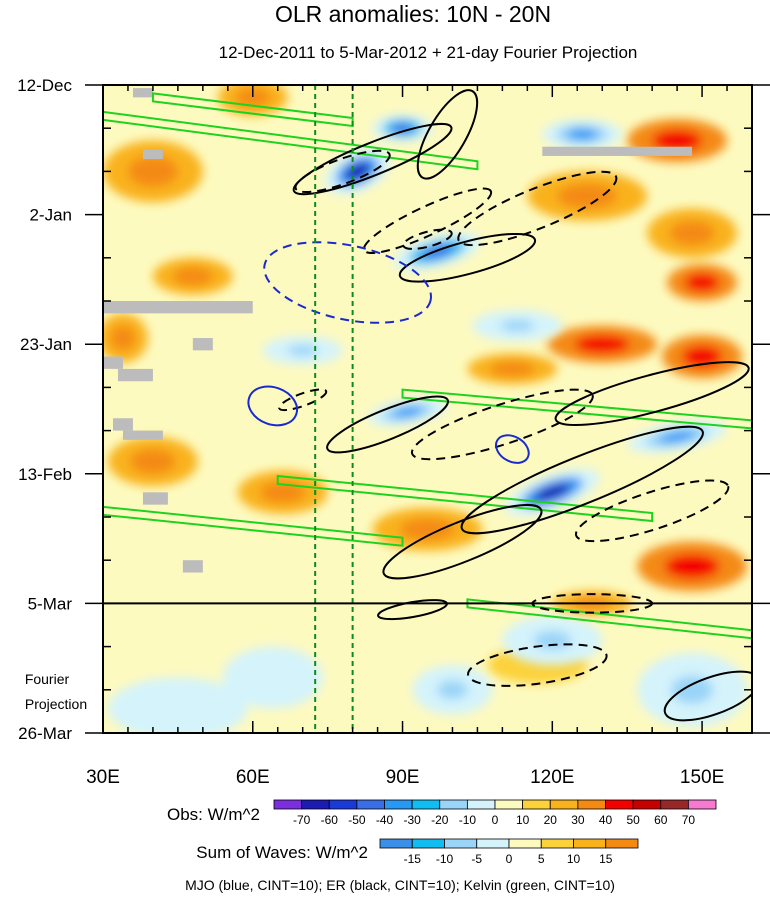 The width and height of the screenshot is (770, 899). Describe the element at coordinates (46, 344) in the screenshot. I see `y-tick-label: 23-Jan` at that location.